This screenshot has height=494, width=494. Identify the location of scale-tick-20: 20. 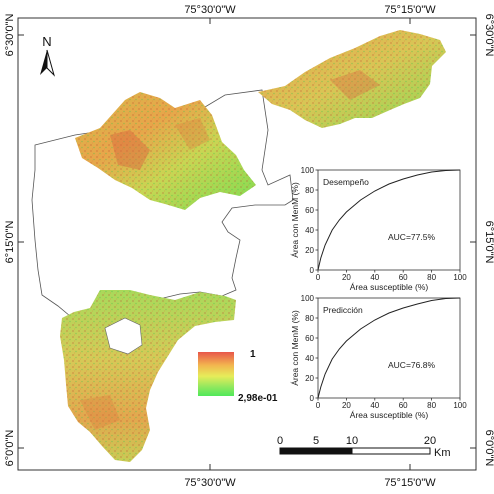
(430, 441).